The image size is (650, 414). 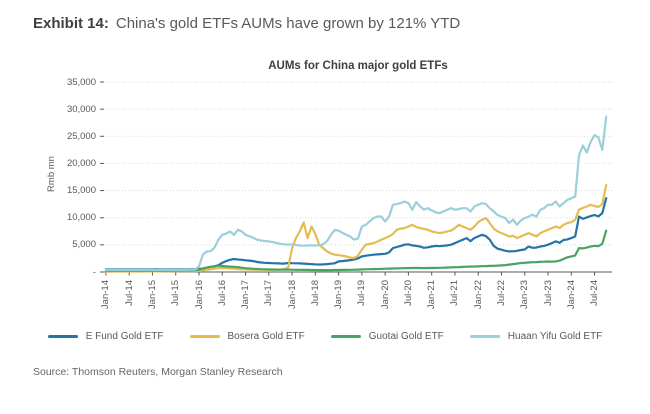 I want to click on x-axis-label: Jul-15, so click(x=176, y=293).